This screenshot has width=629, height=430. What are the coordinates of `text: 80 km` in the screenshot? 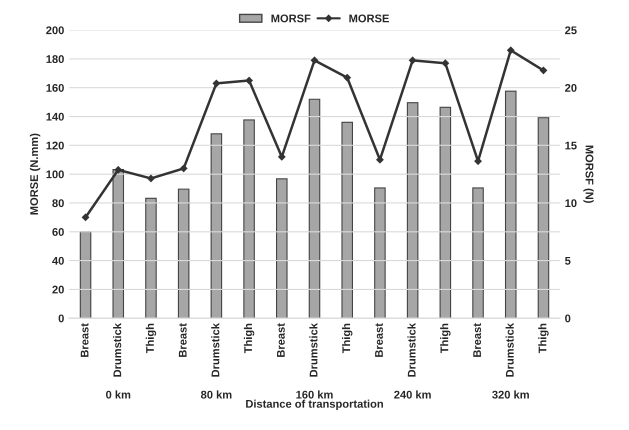 It's located at (216, 394).